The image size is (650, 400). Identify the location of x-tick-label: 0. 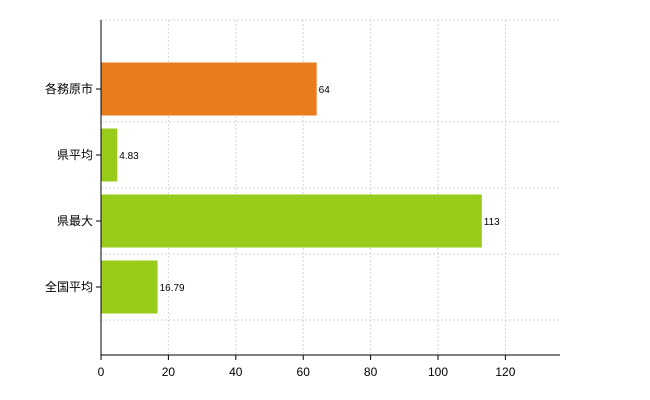
(101, 372).